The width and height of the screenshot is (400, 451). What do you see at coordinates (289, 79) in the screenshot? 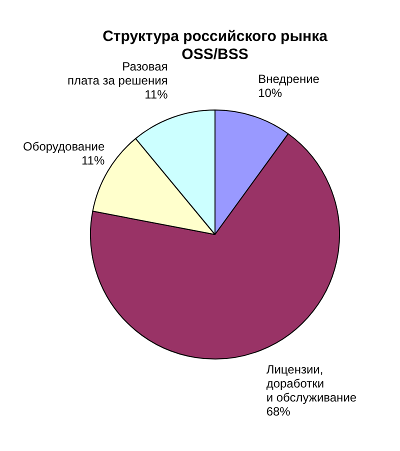
I see `slice-label: Внедрение` at bounding box center [289, 79].